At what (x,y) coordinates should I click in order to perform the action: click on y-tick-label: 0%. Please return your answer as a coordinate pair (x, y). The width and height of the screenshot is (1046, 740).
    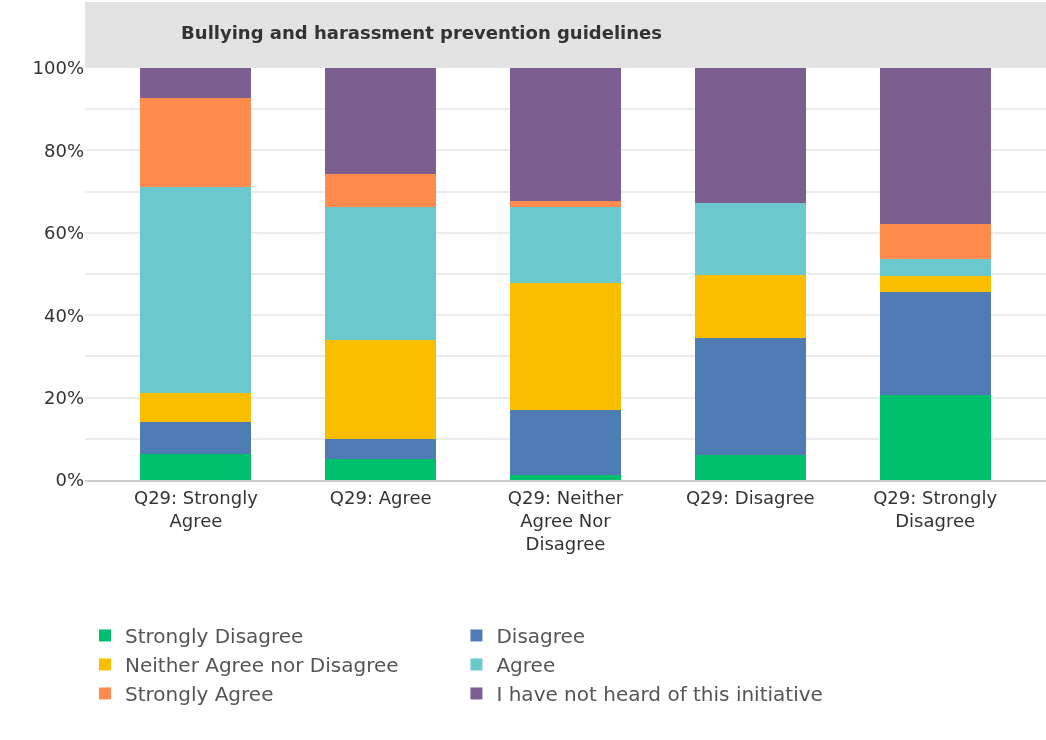
    Looking at the image, I should click on (69, 480).